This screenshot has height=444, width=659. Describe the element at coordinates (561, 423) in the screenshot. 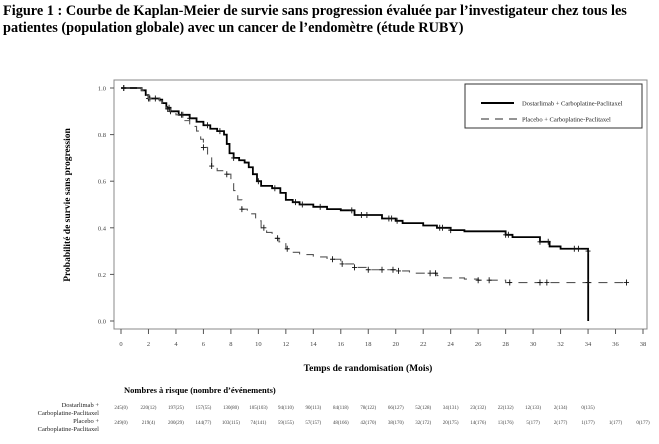

I see `risk-value: 2(177)` at that location.